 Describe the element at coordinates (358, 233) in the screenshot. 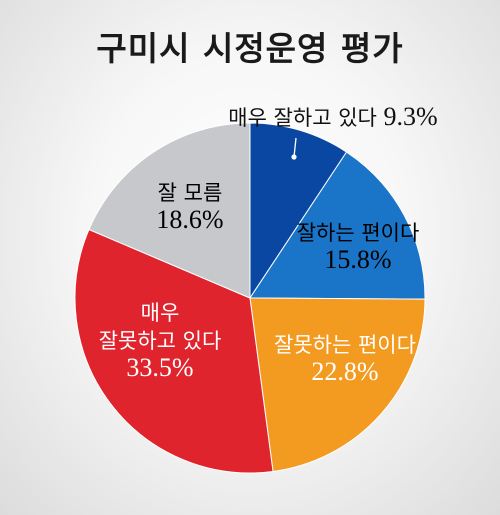

I see `slice-label: 잘하는 편이다` at that location.